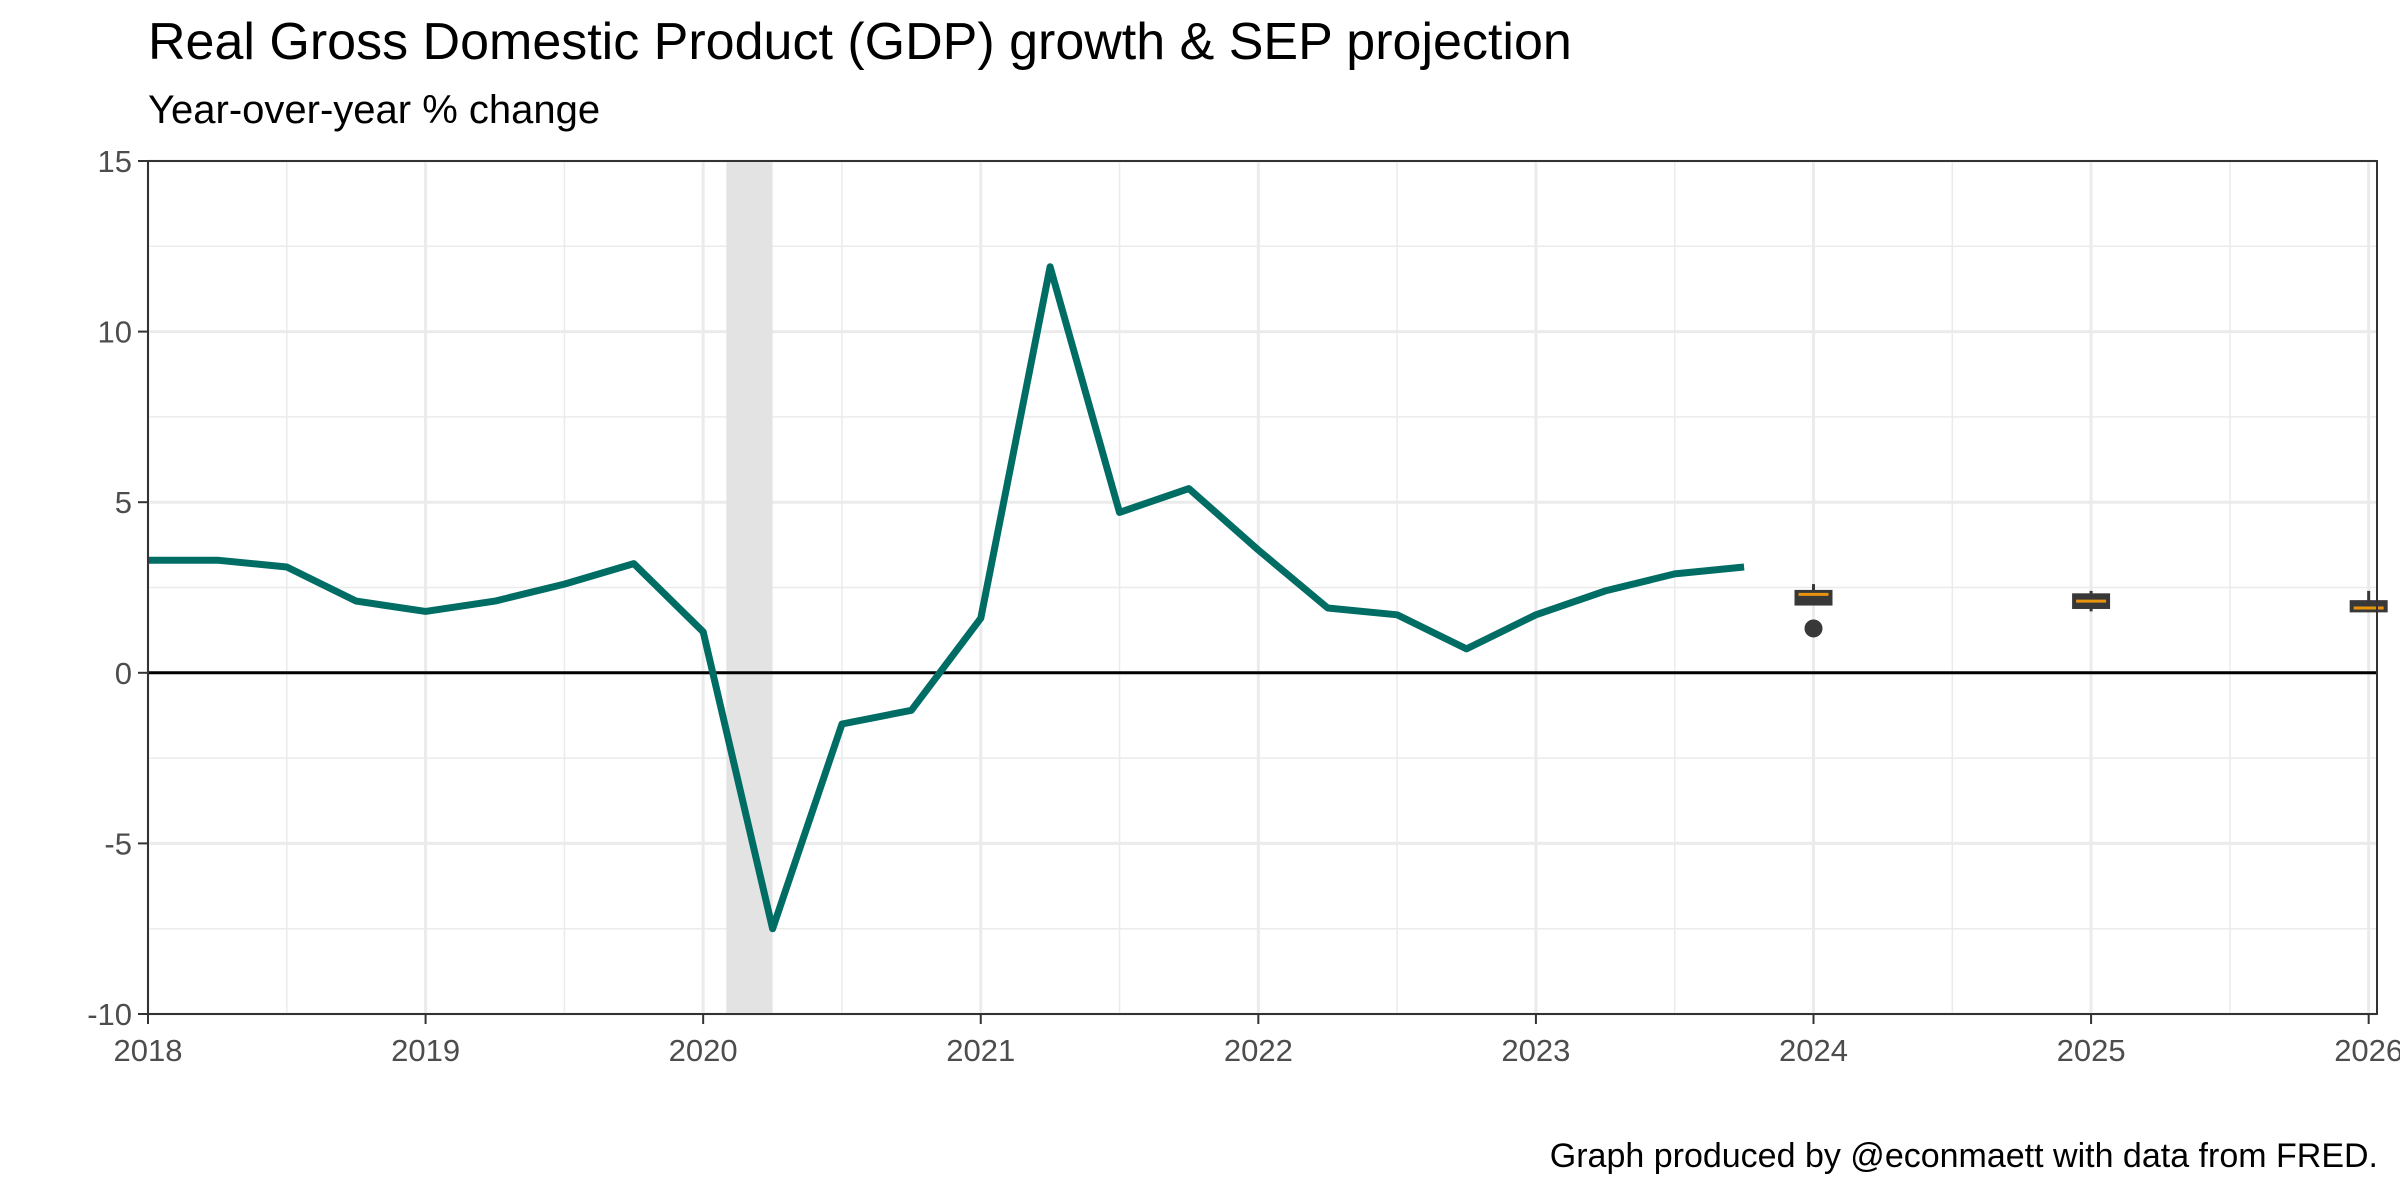  I want to click on box-body, so click(2368, 606).